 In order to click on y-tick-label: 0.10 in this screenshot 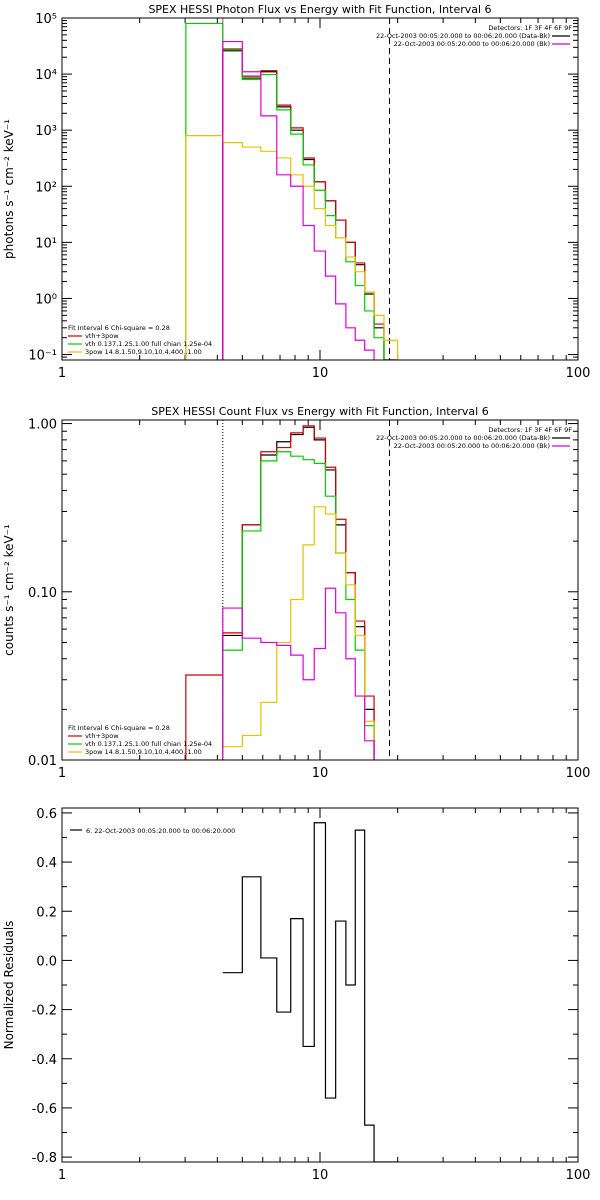, I will do `click(42, 593)`.